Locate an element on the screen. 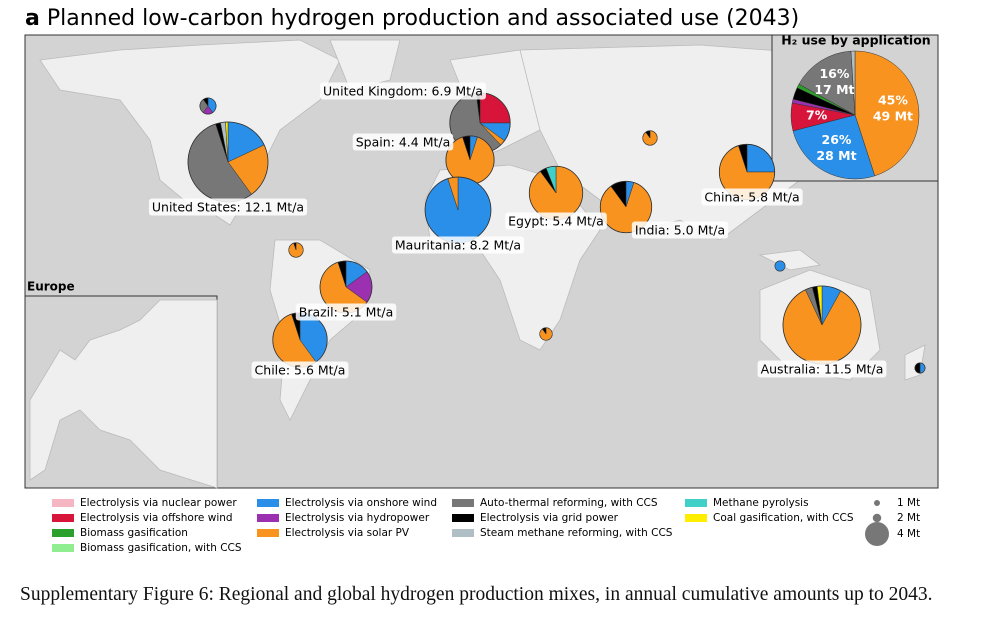 The image size is (1000, 636). legend-label: Electrolysis via nuclear power is located at coordinates (158, 503).